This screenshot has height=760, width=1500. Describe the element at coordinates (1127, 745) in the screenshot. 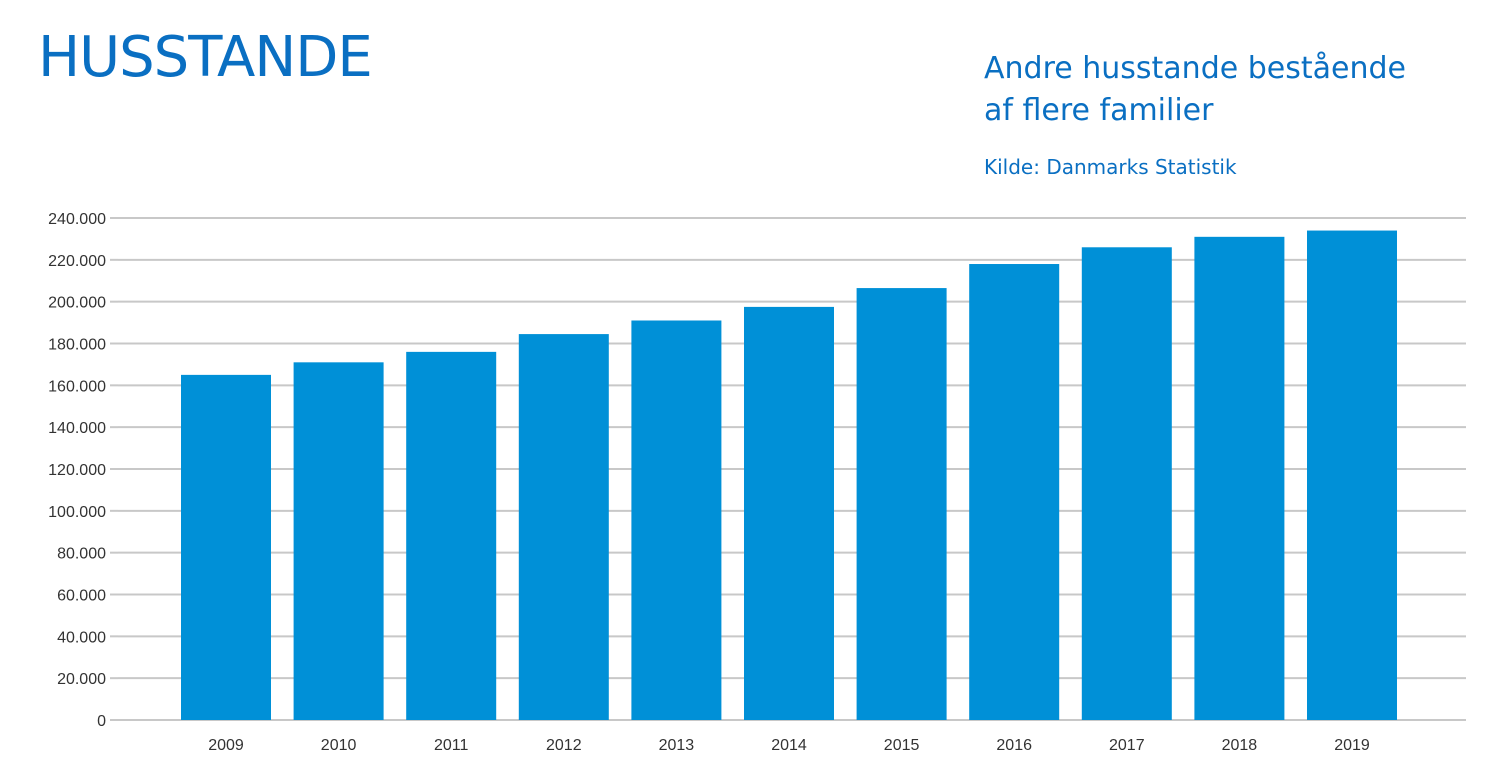

I see `x-tick-label: 2017` at that location.